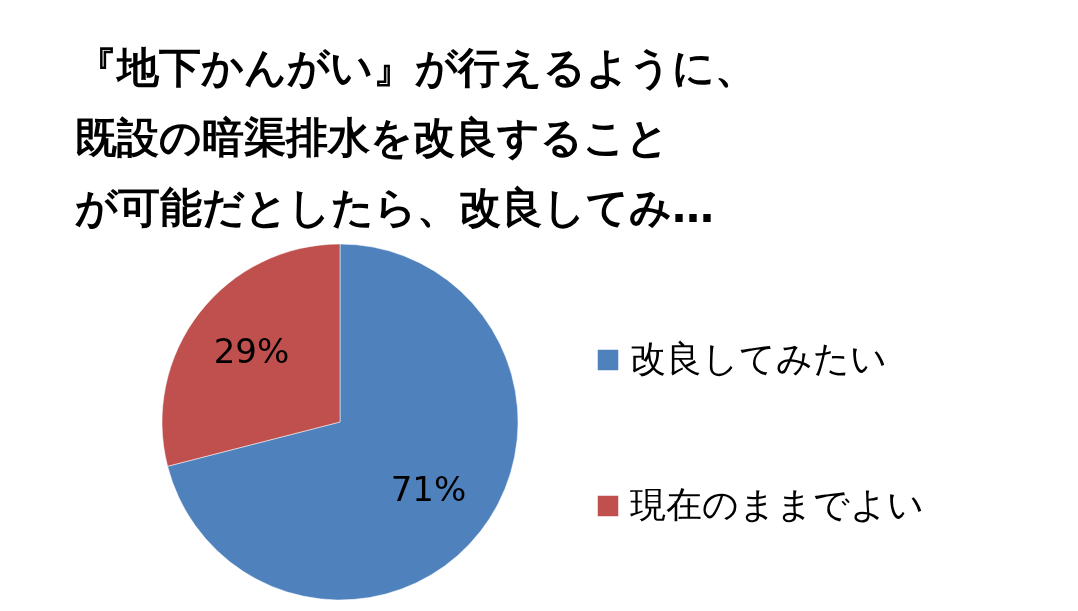 The width and height of the screenshot is (1078, 611). What do you see at coordinates (758, 358) in the screenshot?
I see `legend-label: 改良してみたい` at bounding box center [758, 358].